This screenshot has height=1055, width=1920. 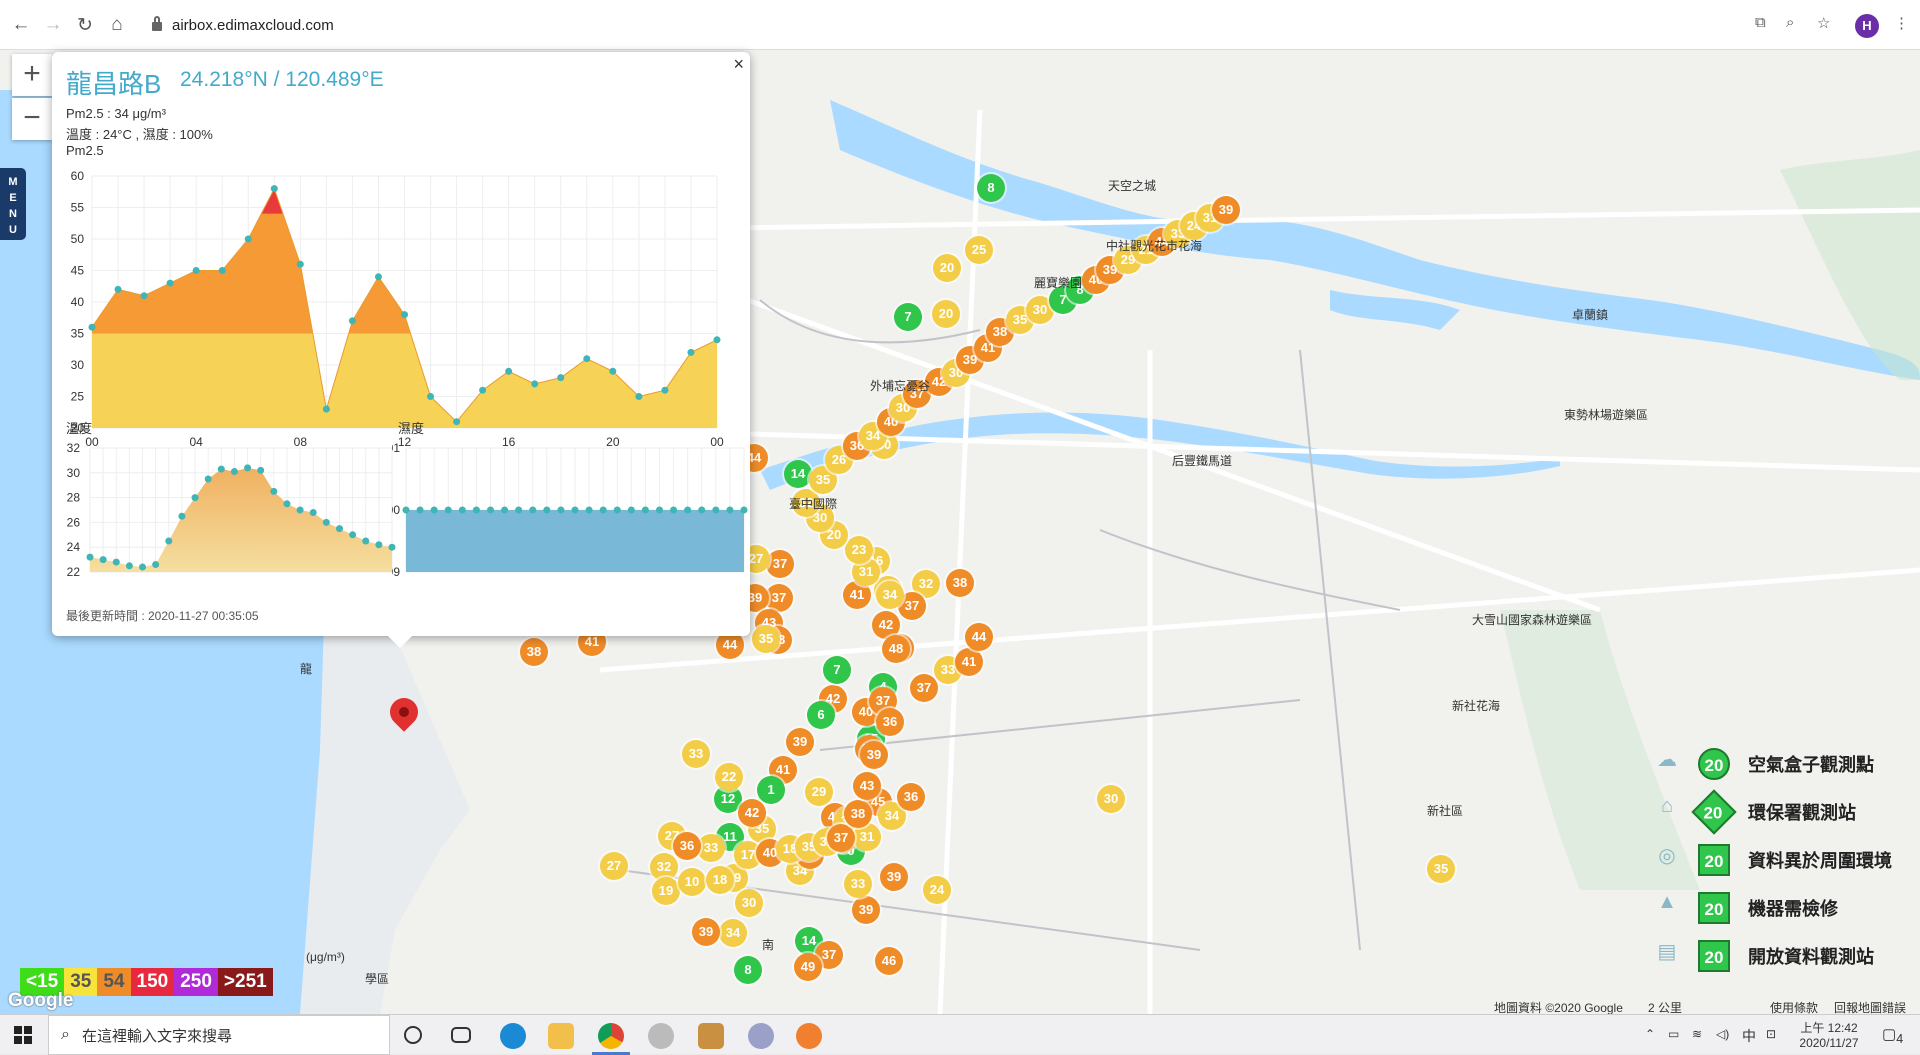 What do you see at coordinates (561, 1036) in the screenshot?
I see `file-explorer-icon` at bounding box center [561, 1036].